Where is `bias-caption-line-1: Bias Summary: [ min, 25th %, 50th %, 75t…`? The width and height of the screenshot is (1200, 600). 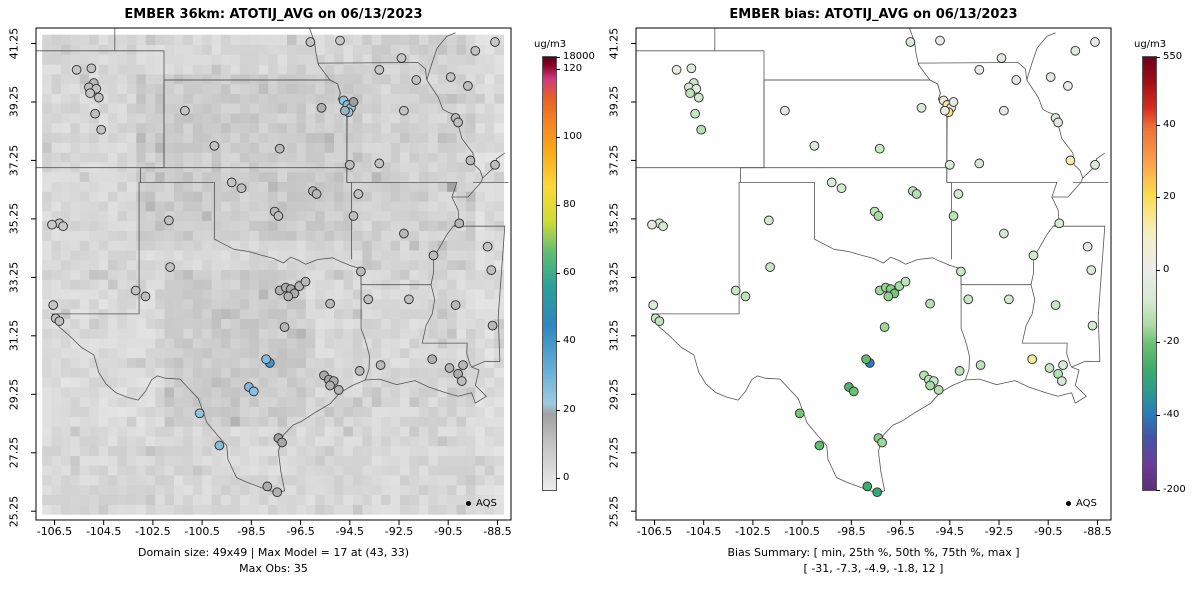 bias-caption-line-1: Bias Summary: [ min, 25th %, 50th %, 75t… is located at coordinates (873, 552).